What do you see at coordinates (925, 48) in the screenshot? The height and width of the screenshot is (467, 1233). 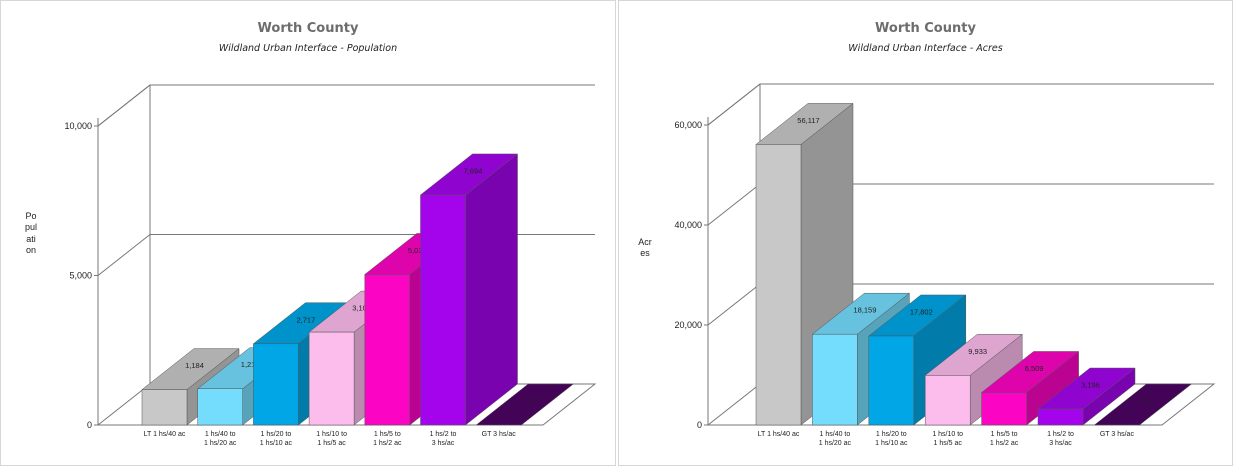 I see `chart-subtitle: Wildland Urban Interface - Acres` at bounding box center [925, 48].